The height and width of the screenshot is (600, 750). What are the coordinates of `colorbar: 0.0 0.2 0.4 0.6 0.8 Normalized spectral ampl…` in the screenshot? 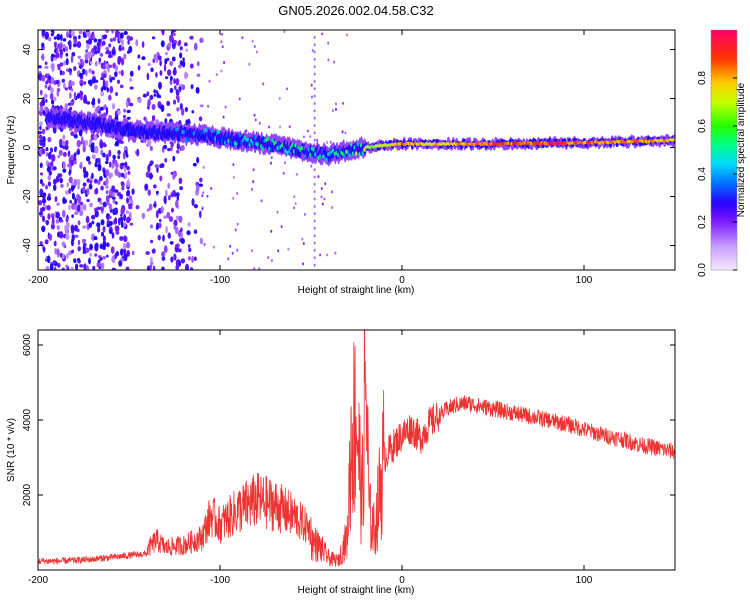 It's located at (722, 153).